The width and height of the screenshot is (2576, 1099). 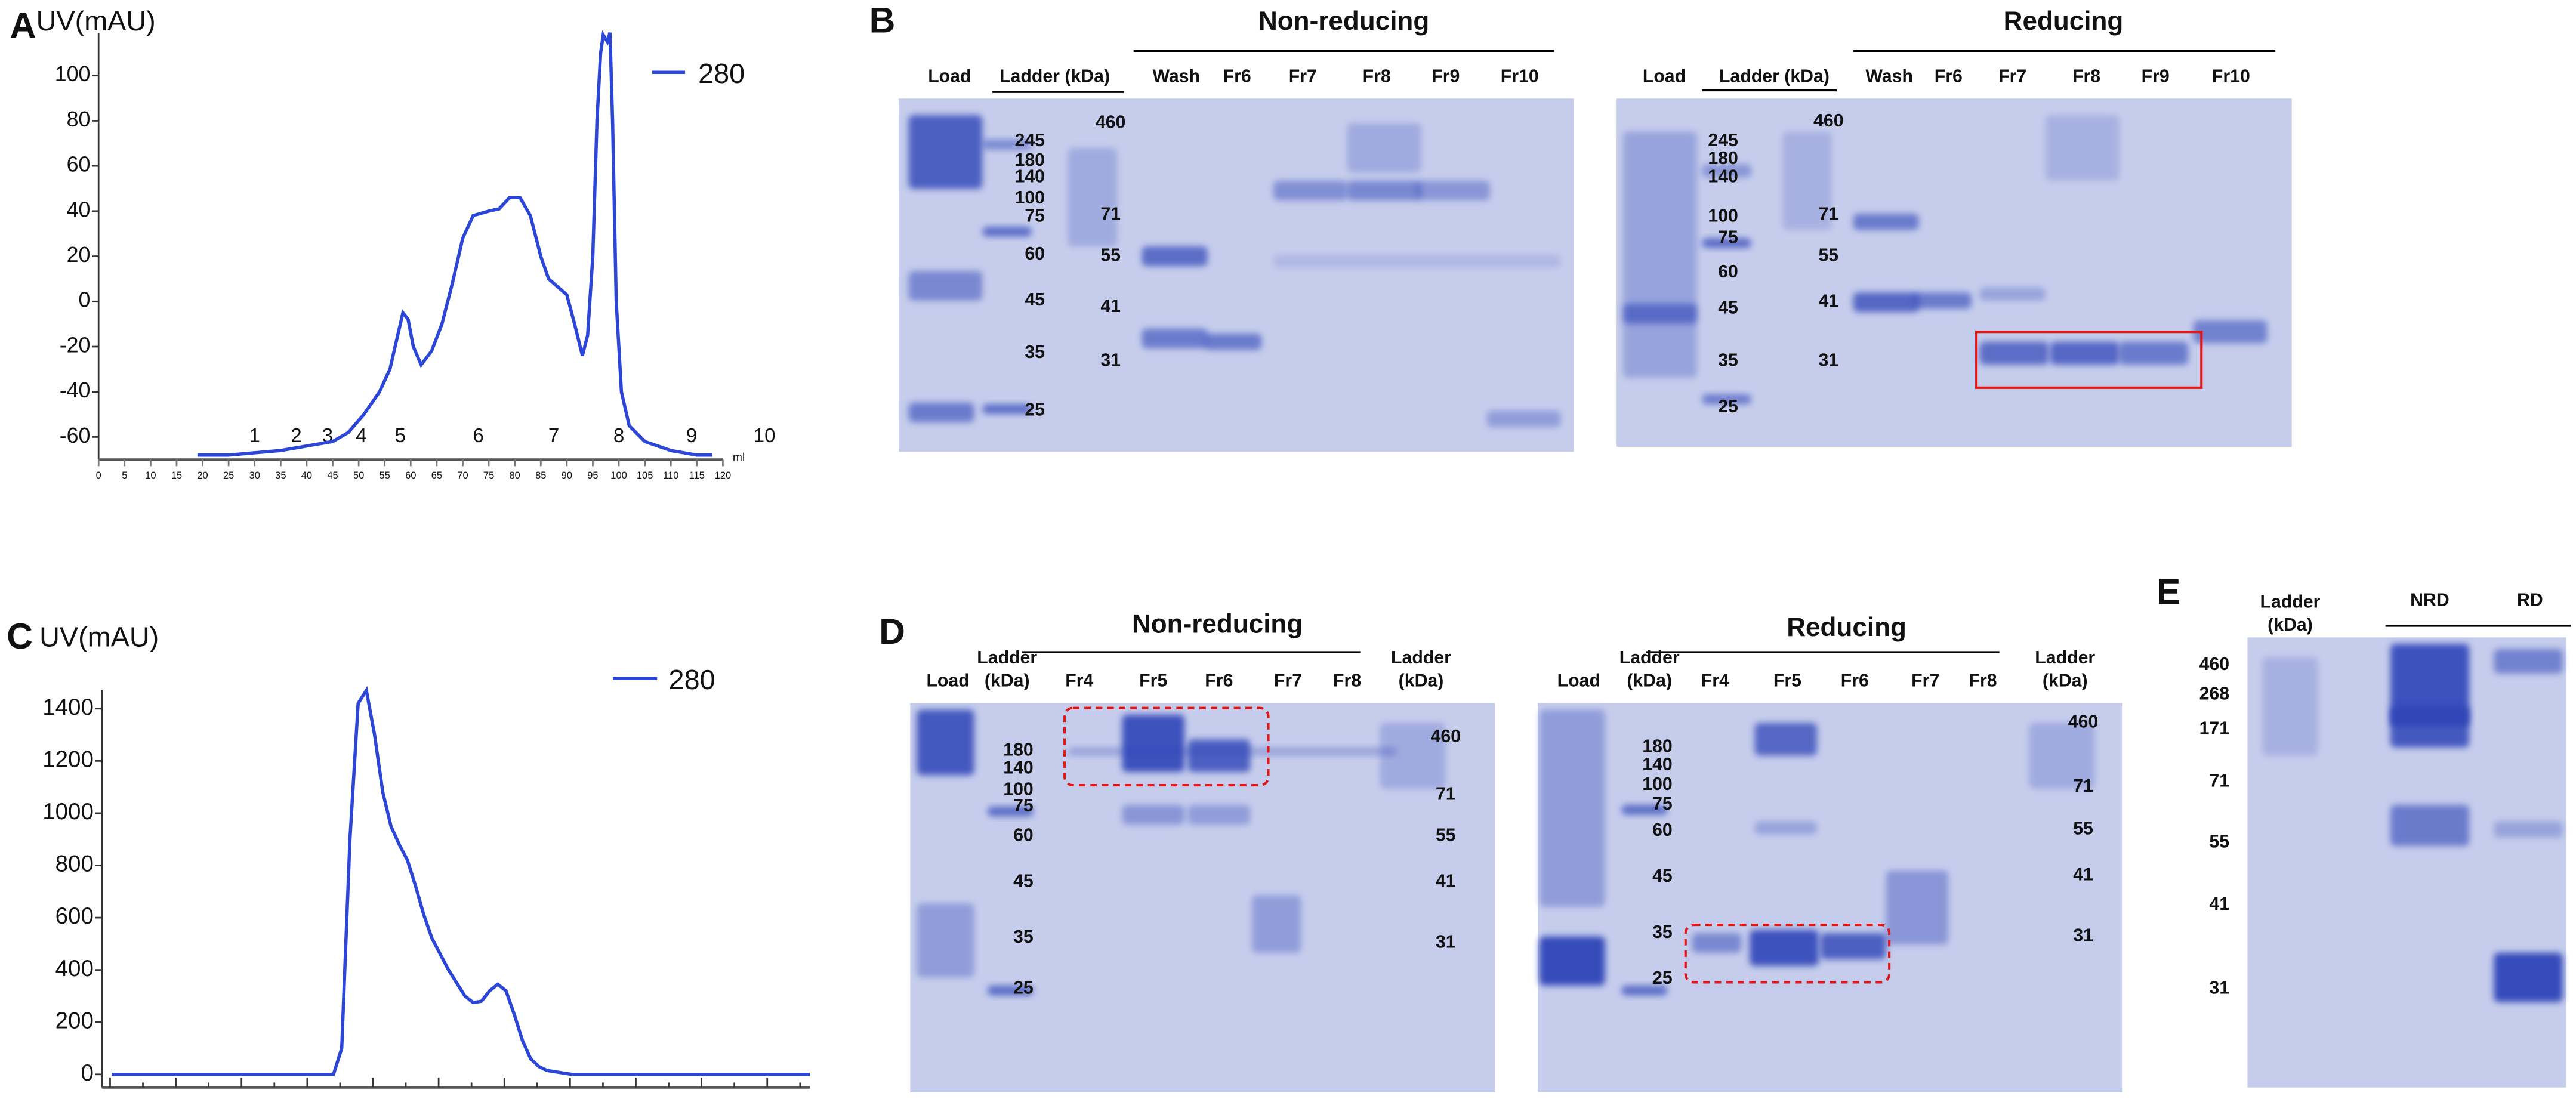 I want to click on y-tick-label: 600, so click(x=74, y=916).